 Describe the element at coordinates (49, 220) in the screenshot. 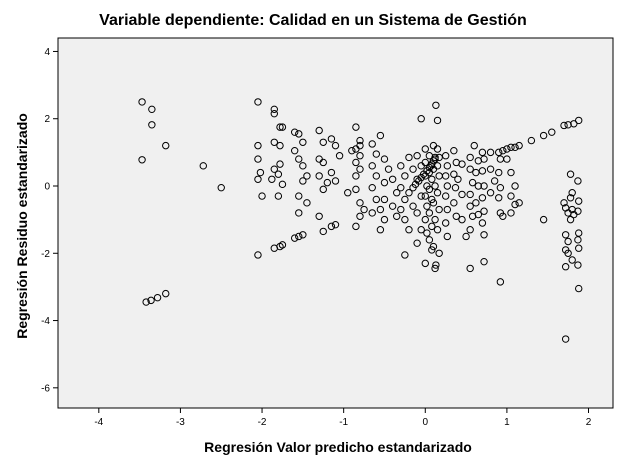

I see `y-axis: -6 -4 -2 0 2 4` at that location.